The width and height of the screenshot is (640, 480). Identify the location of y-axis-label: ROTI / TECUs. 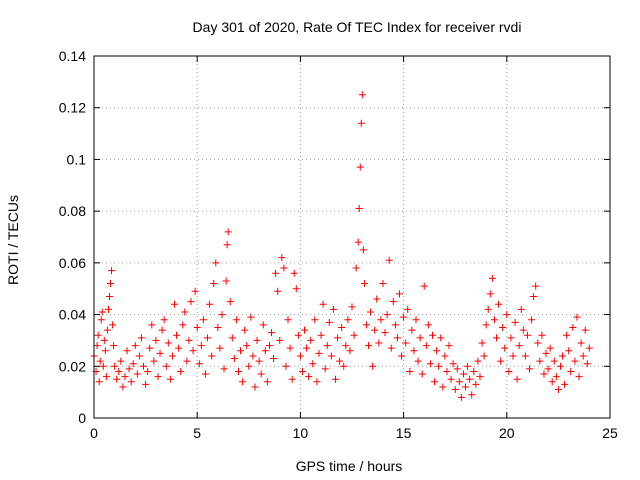
(13, 240).